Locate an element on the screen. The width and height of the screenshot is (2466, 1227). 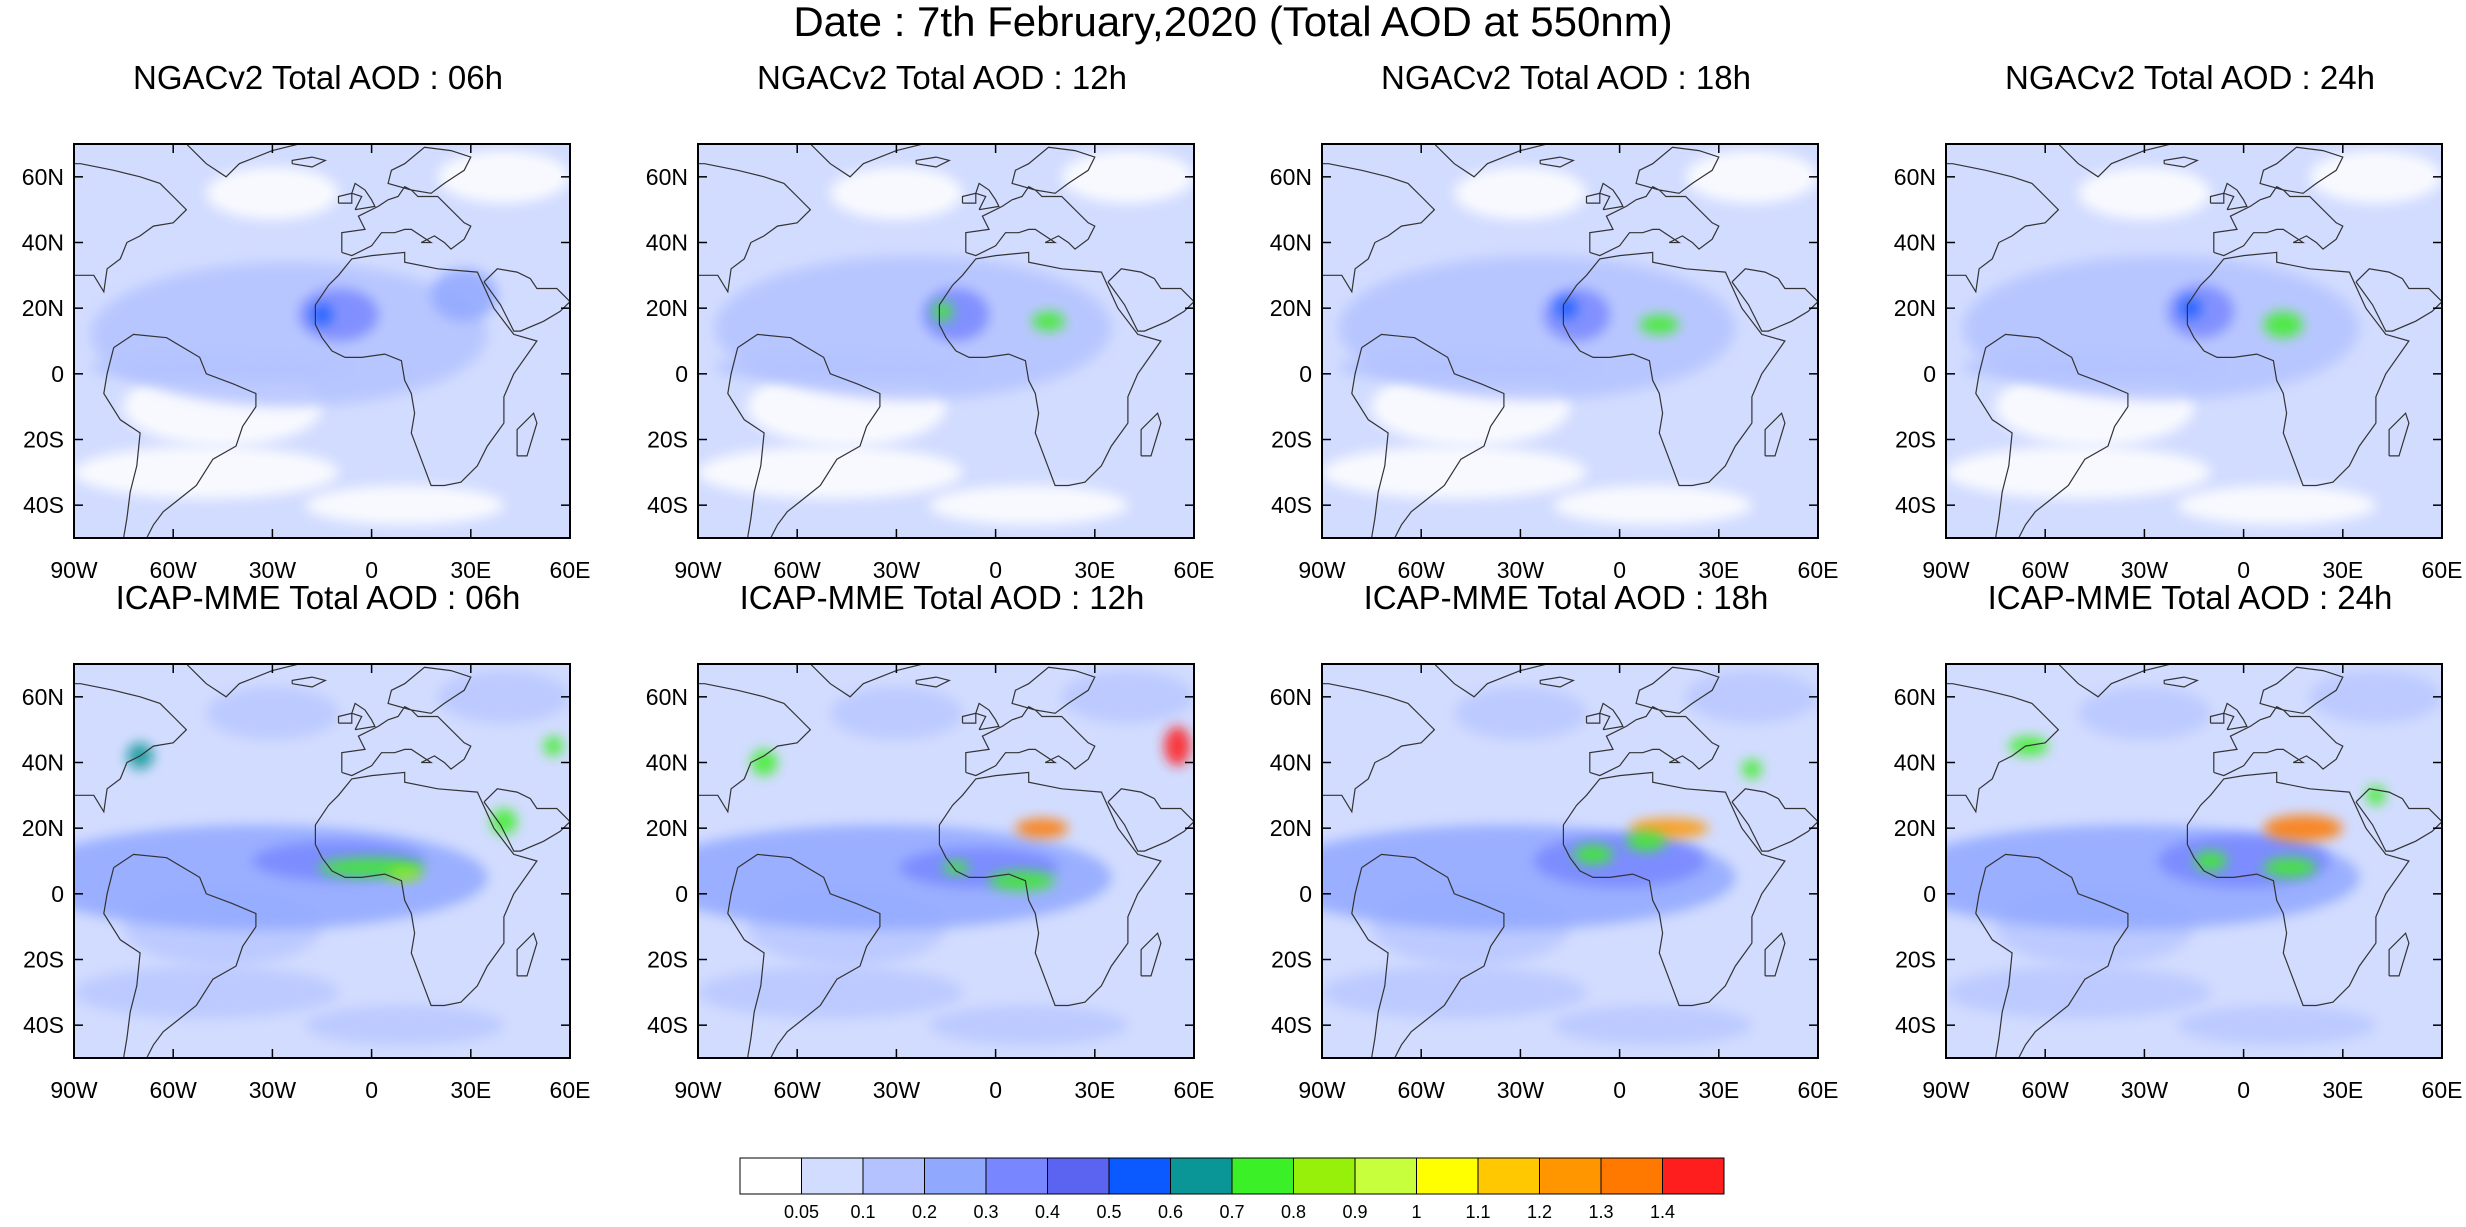
colorbar-label: 1.3 is located at coordinates (1600, 1212).